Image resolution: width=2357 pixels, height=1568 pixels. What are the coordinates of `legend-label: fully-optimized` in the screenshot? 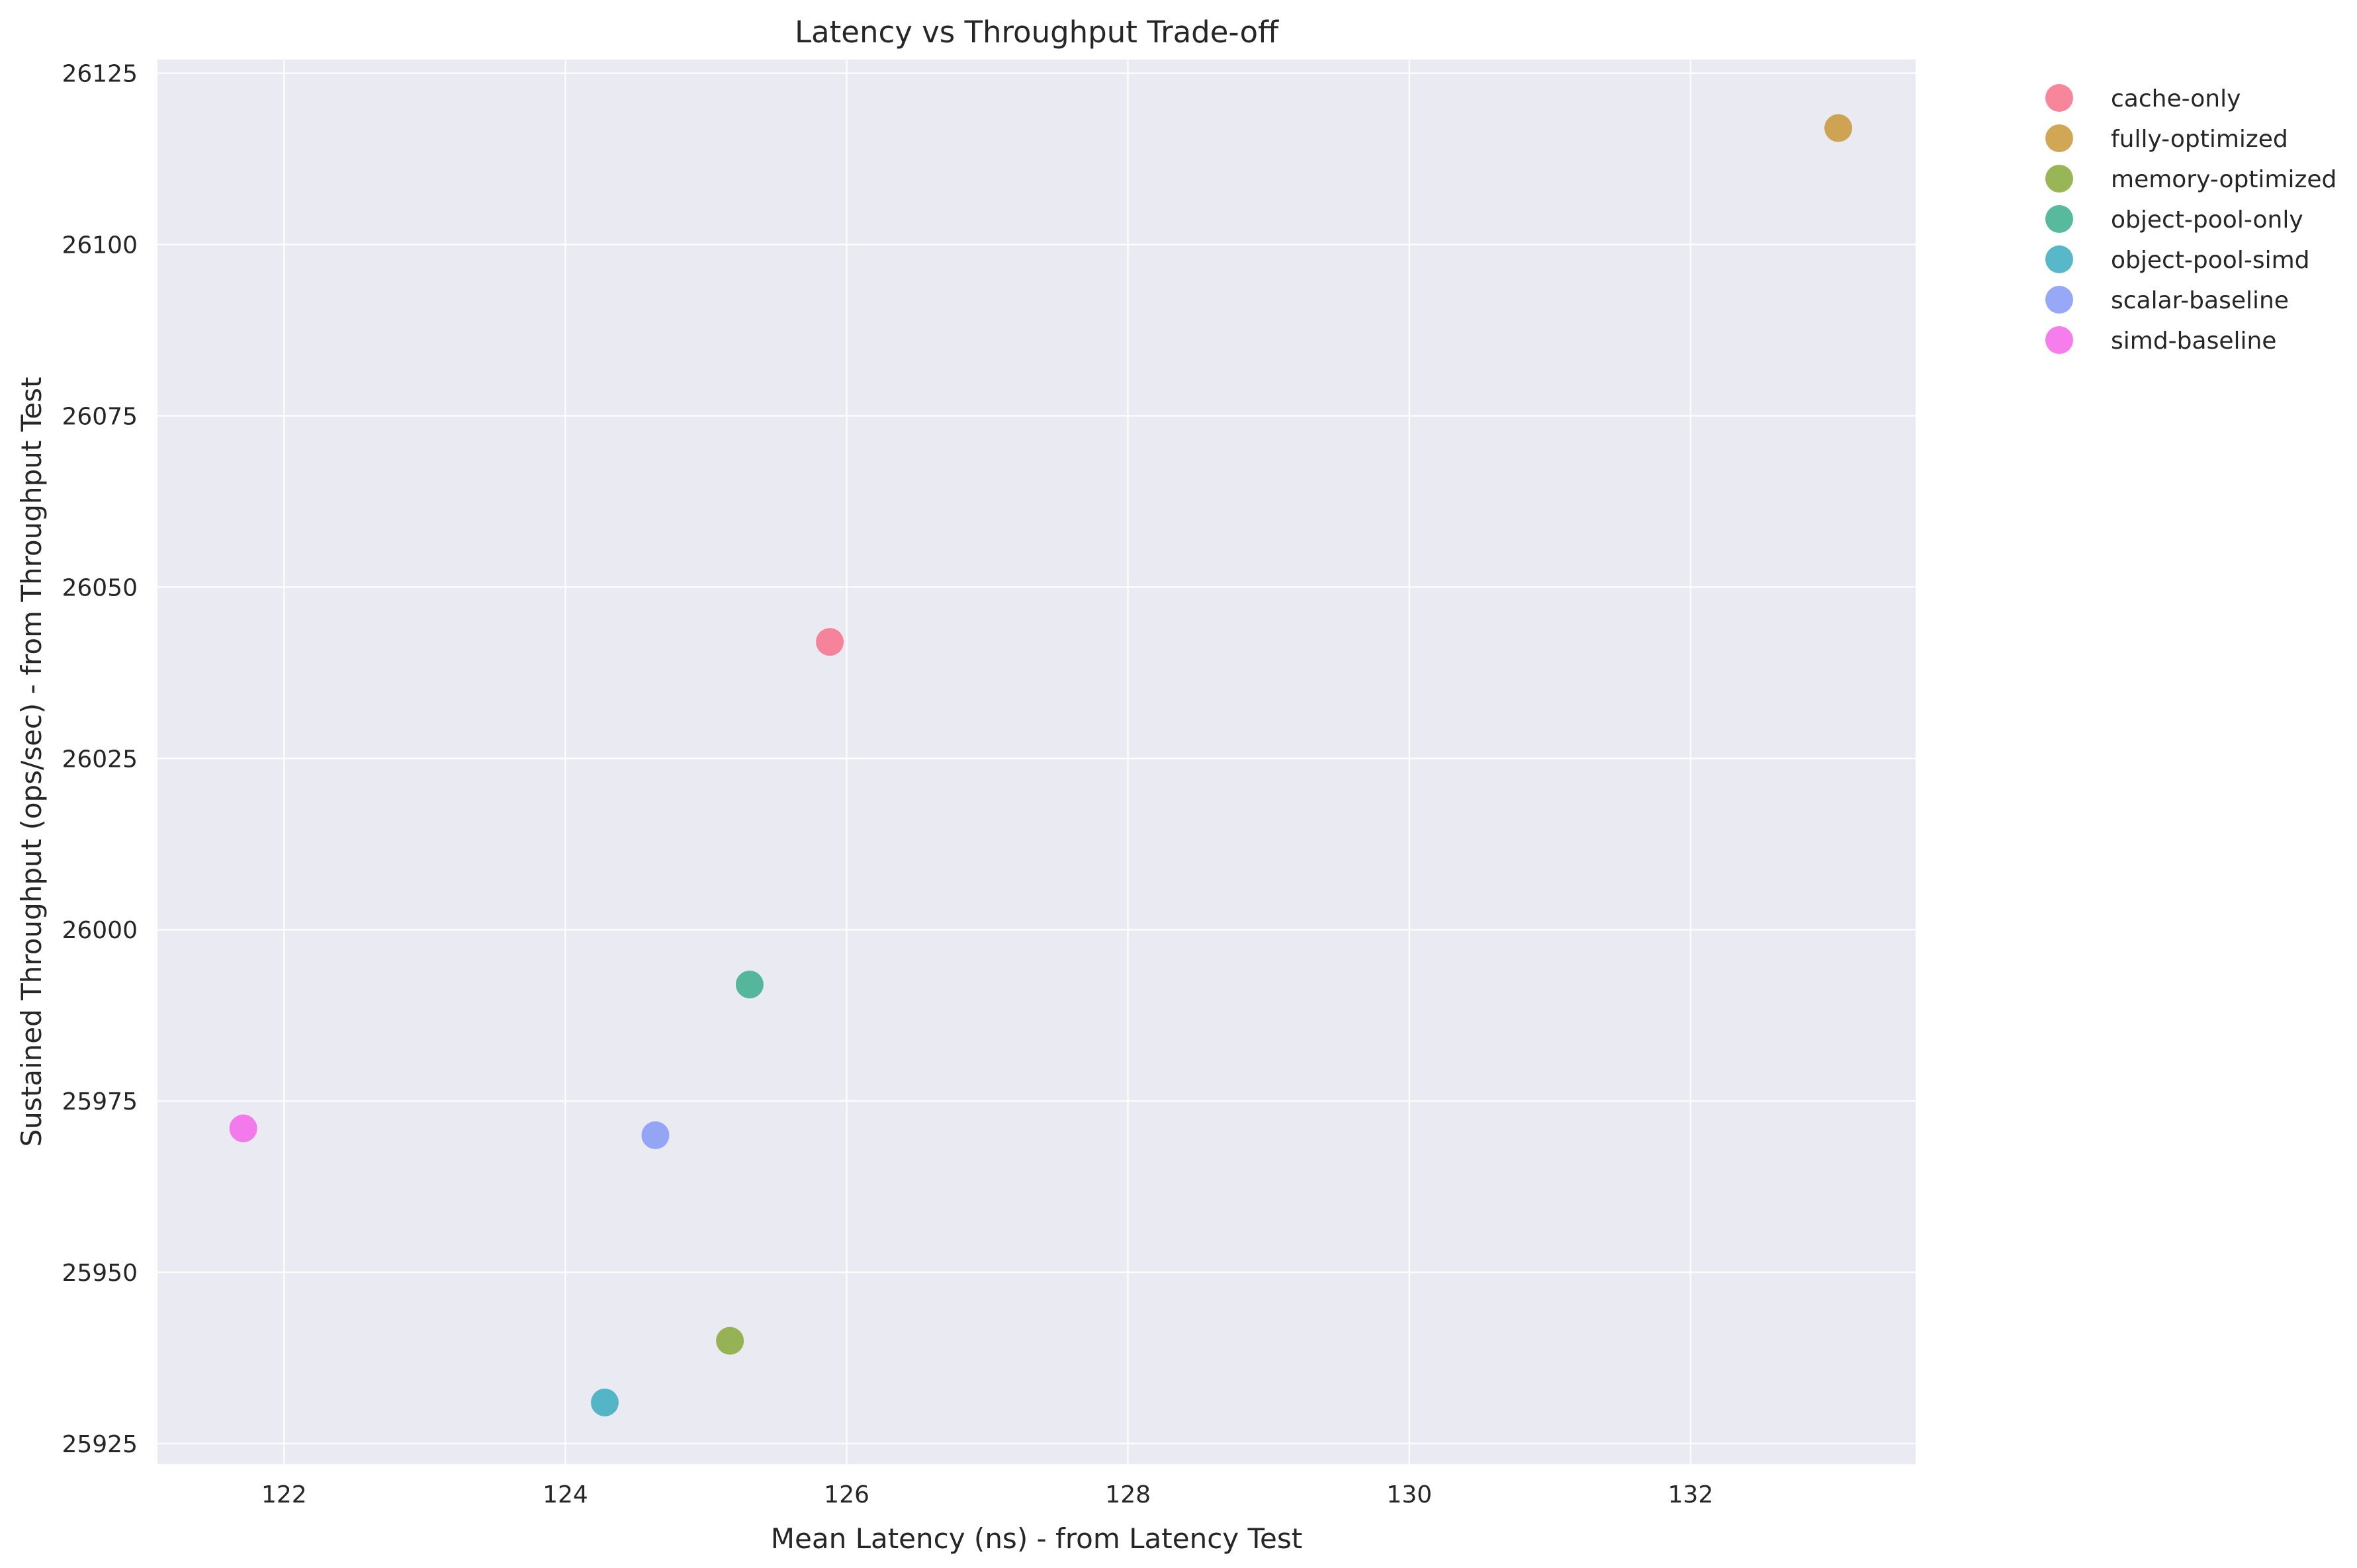 It's located at (2199, 139).